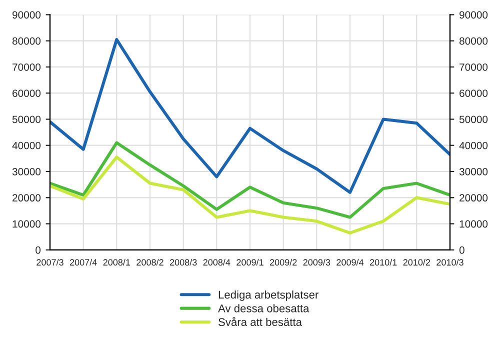 This screenshot has height=350, width=500. I want to click on x-tick-label: 2008/2, so click(150, 262).